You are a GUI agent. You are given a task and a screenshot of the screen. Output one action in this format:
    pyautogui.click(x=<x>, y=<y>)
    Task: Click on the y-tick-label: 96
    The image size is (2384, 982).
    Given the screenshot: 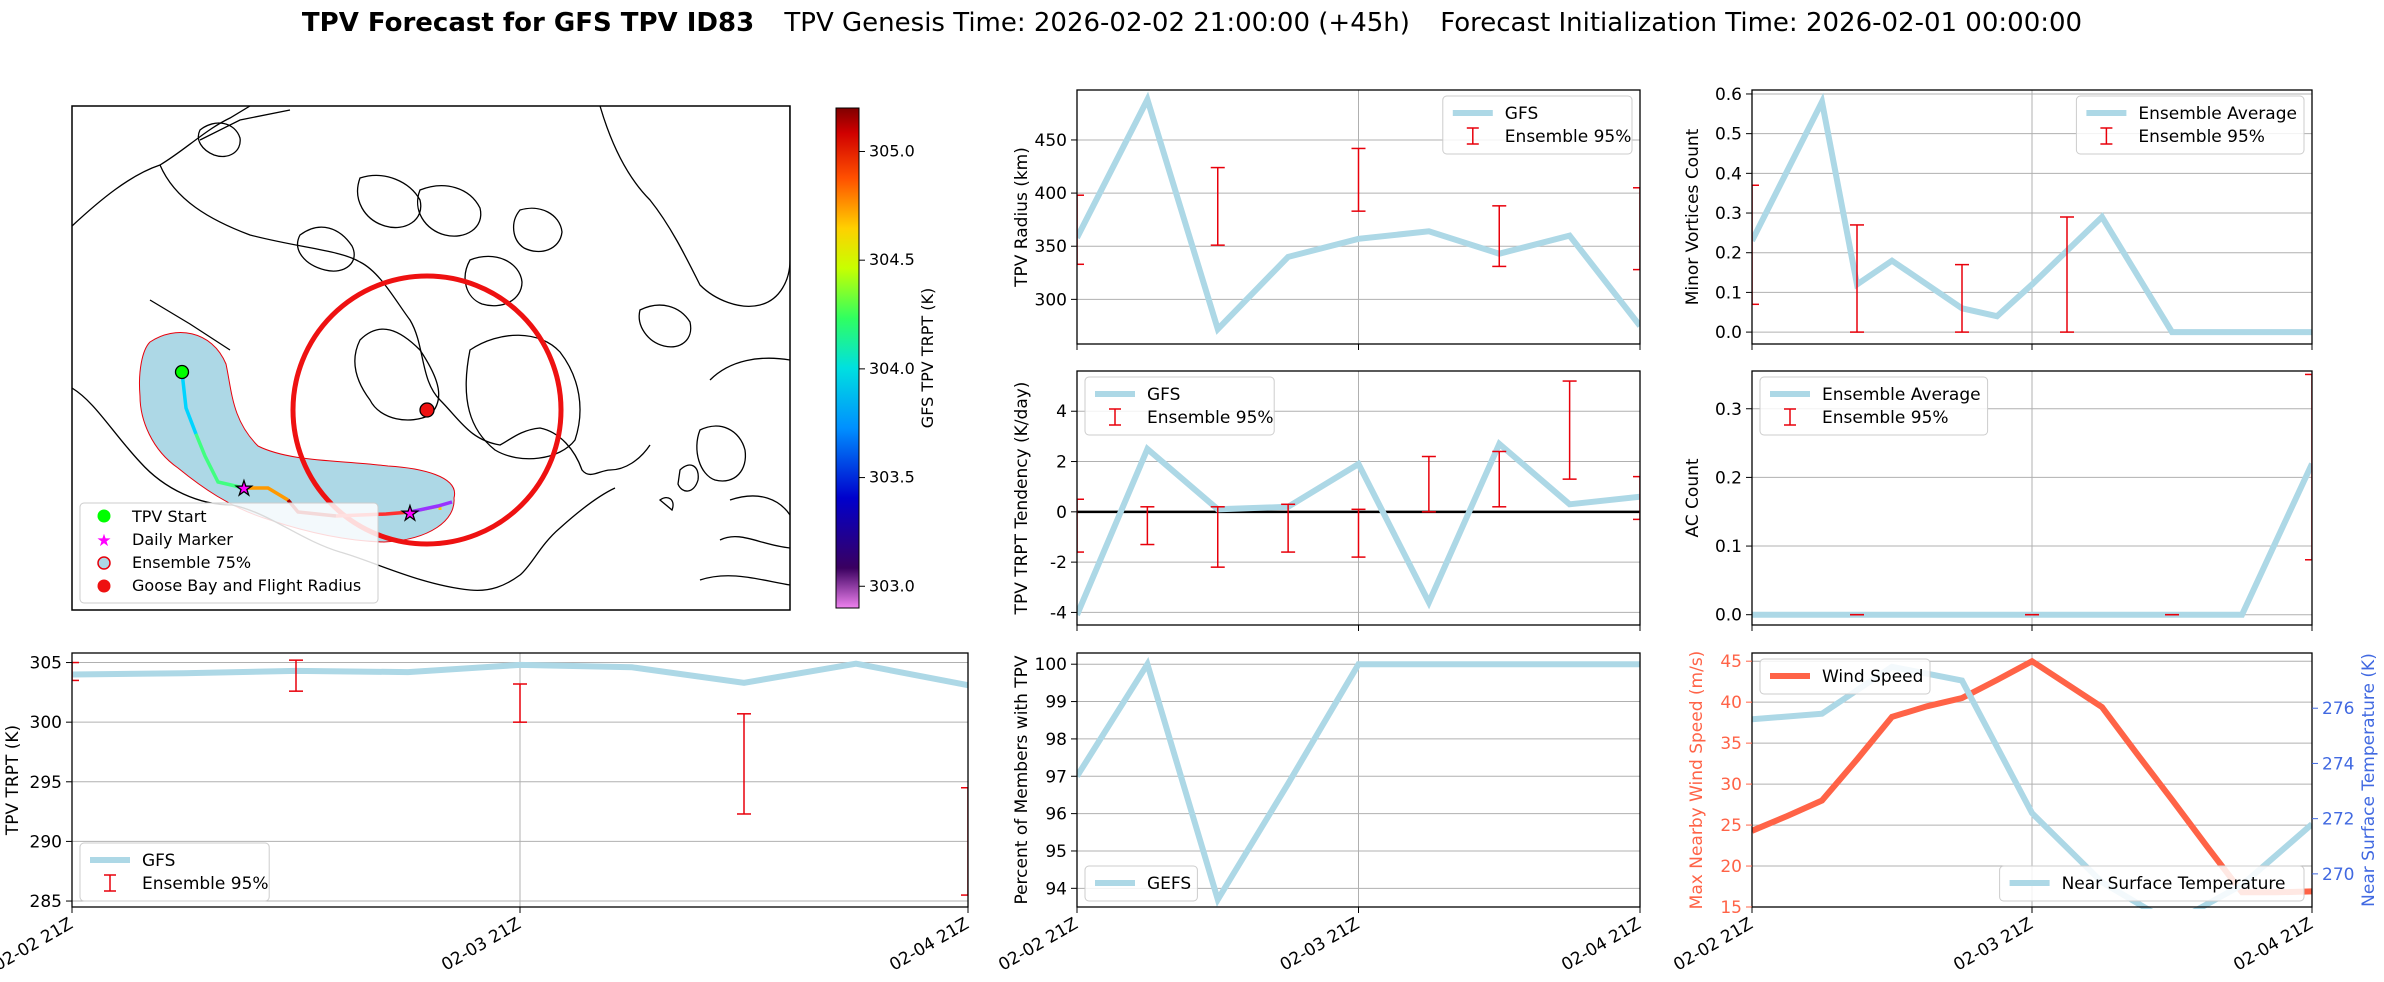 What is the action you would take?
    pyautogui.click(x=1056, y=815)
    